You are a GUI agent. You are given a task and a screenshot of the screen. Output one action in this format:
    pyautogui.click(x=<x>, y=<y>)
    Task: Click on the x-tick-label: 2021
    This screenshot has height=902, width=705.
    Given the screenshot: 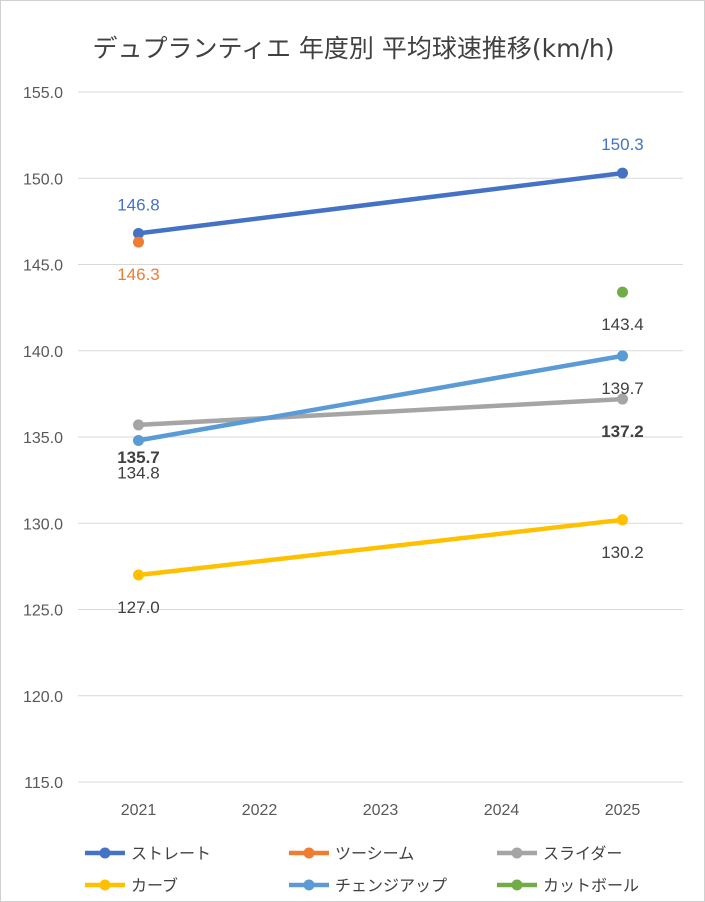 What is the action you would take?
    pyautogui.click(x=139, y=810)
    